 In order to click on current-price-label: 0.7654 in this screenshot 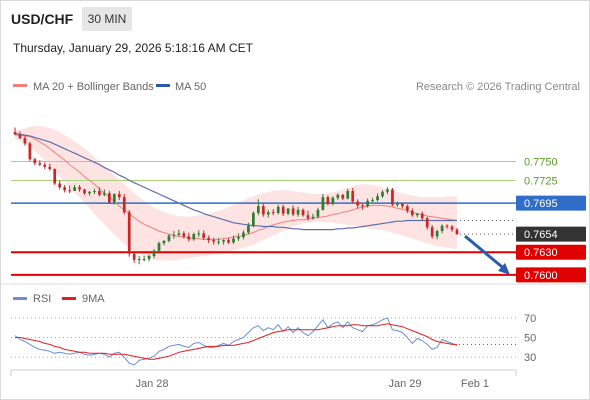, I will do `click(541, 235)`.